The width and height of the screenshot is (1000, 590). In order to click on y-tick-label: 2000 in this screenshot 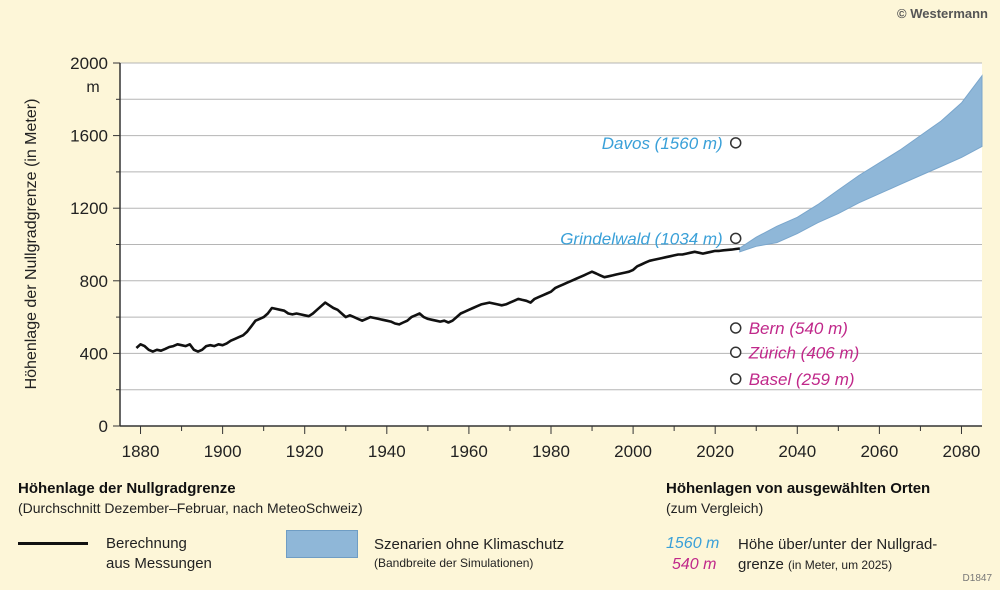, I will do `click(89, 63)`.